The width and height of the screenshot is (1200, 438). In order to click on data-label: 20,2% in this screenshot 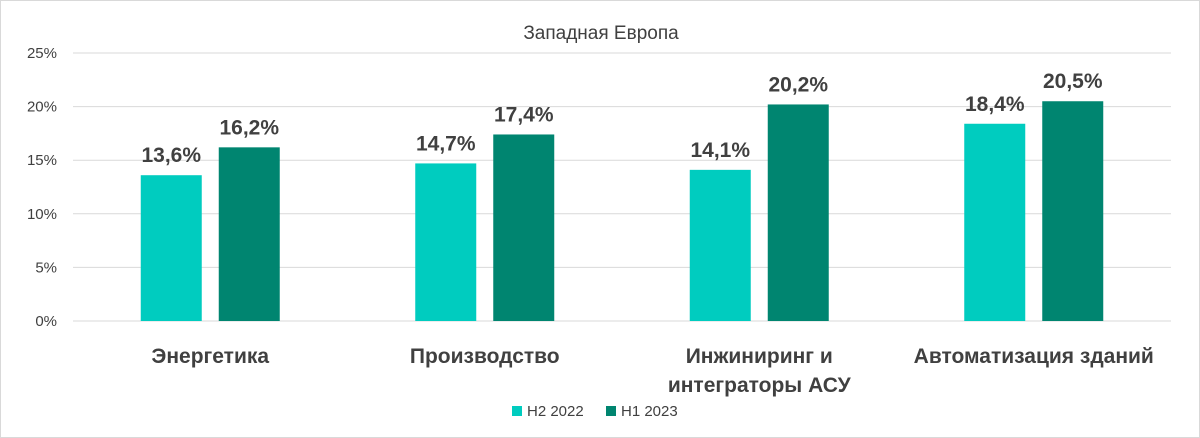, I will do `click(798, 84)`.